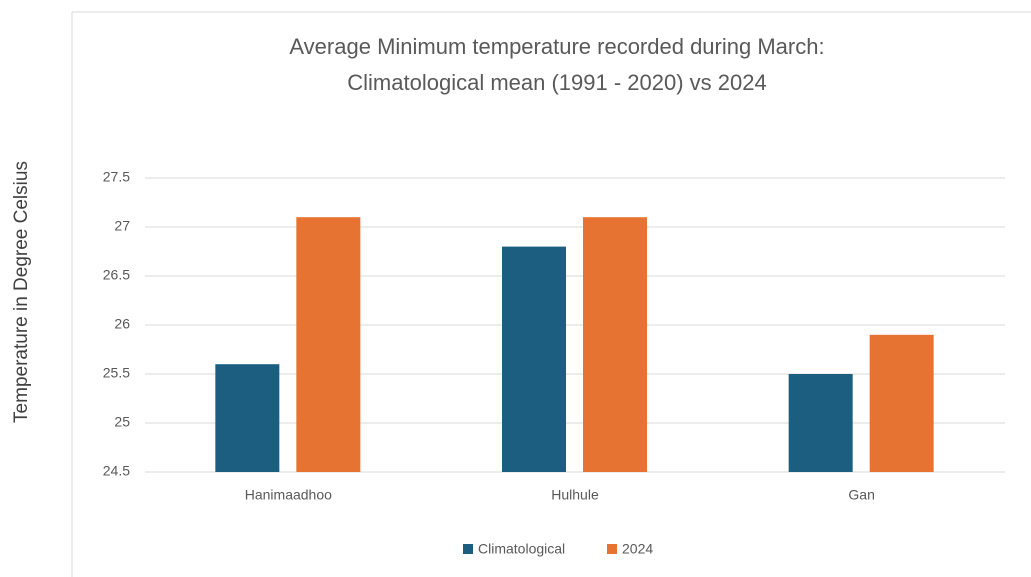  Describe the element at coordinates (116, 275) in the screenshot. I see `y-tick-label: 26.5` at that location.